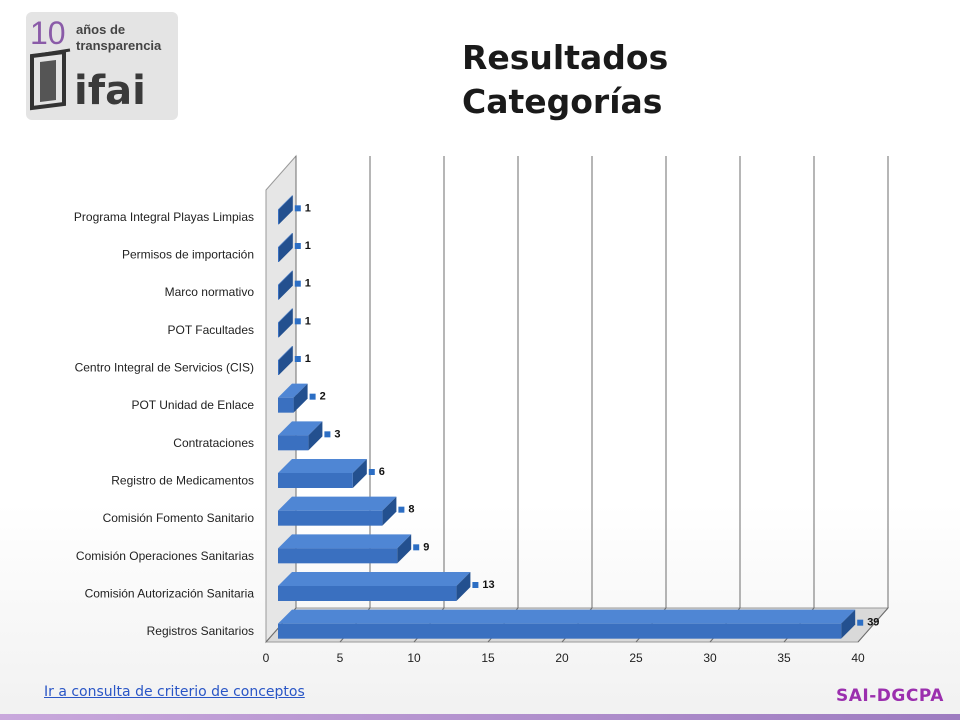 Image resolution: width=960 pixels, height=720 pixels. Describe the element at coordinates (119, 45) in the screenshot. I see `logo-line2: transparencia` at that location.